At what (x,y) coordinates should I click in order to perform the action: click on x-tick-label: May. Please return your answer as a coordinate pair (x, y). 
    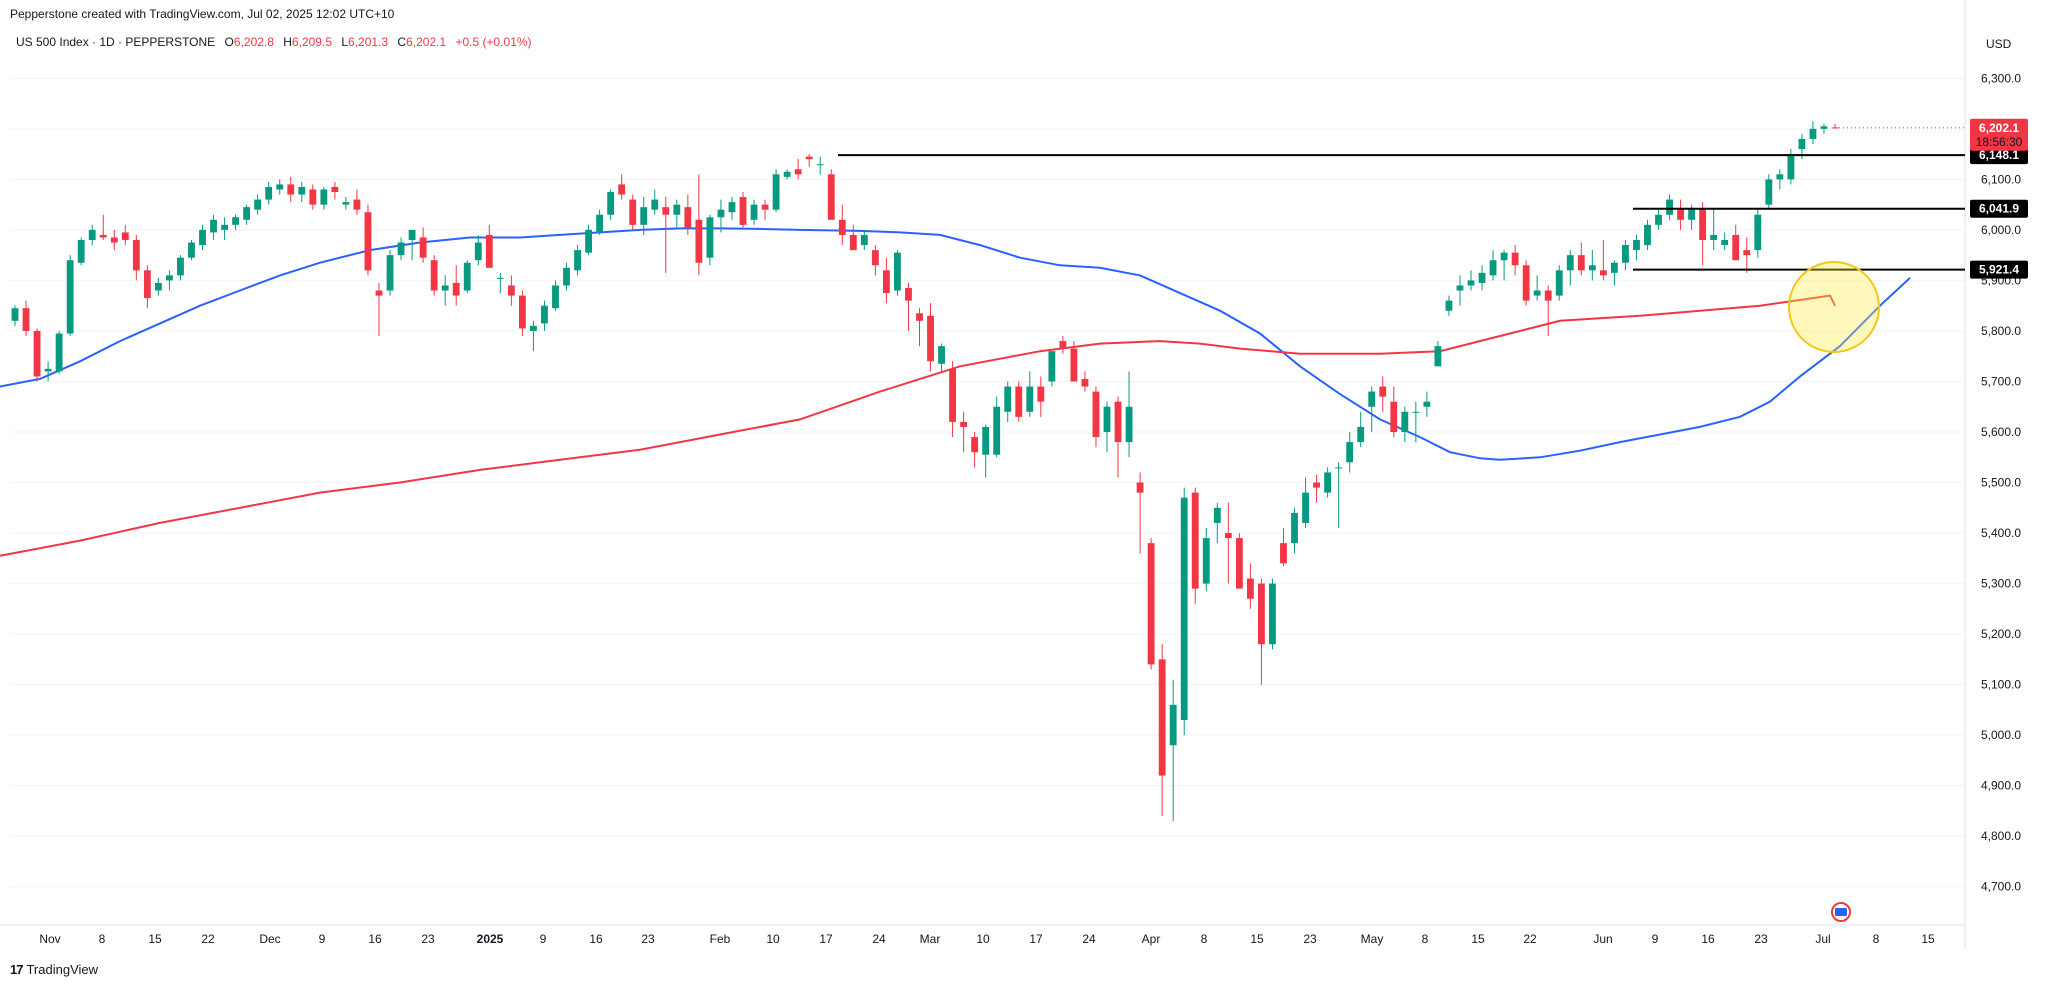
    Looking at the image, I should click on (1372, 939).